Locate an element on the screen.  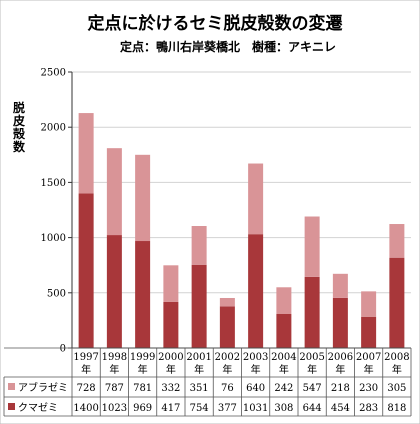
table-cell: 728 is located at coordinates (86, 388).